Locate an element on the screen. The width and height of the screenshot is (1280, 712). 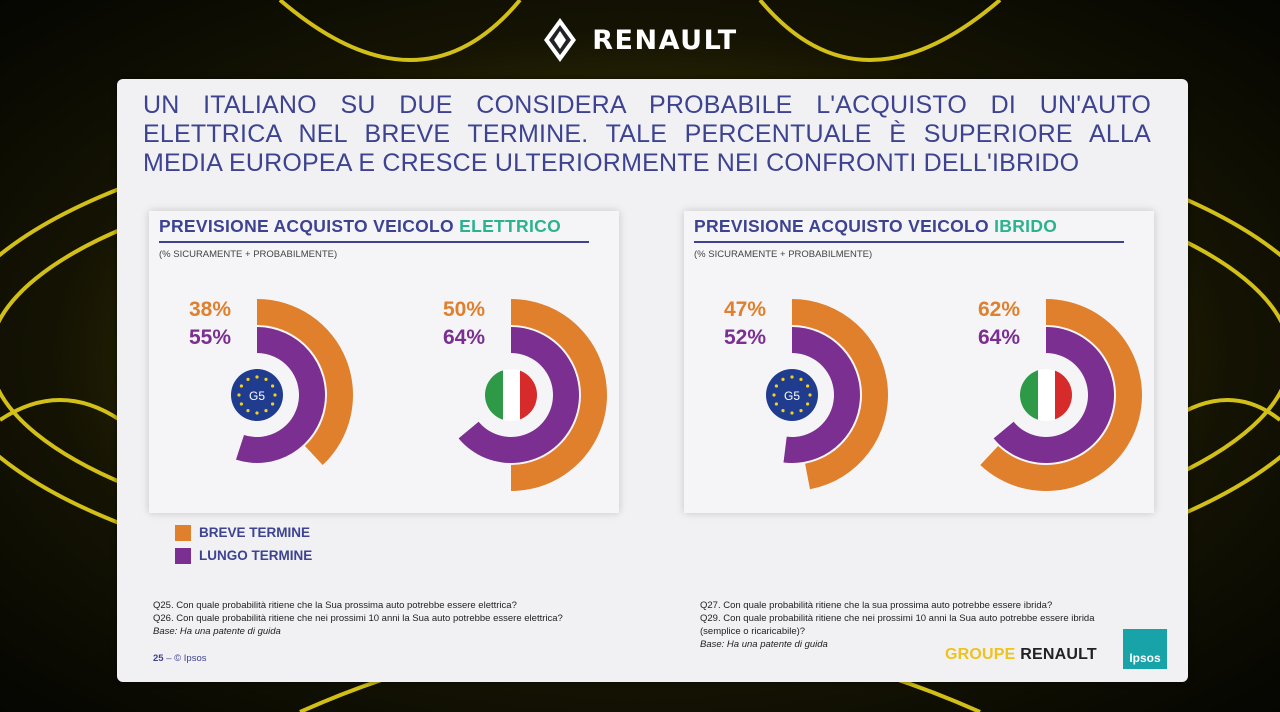
legend: BREVE TERMINE LUNGO TERMINE is located at coordinates (243, 544).